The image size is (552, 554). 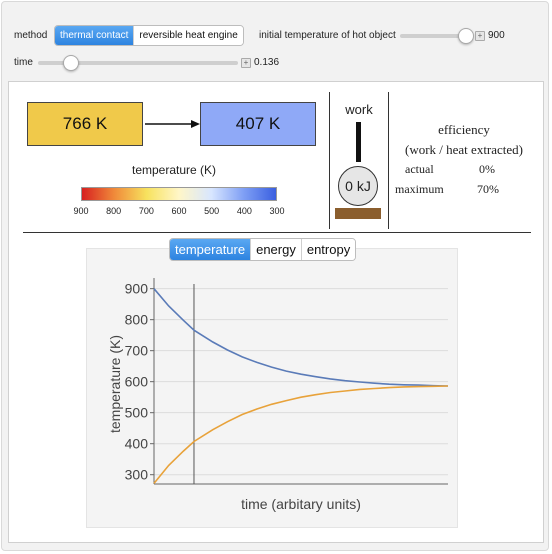 What do you see at coordinates (301, 504) in the screenshot?
I see `x-axis-label: time (arbitary units)` at bounding box center [301, 504].